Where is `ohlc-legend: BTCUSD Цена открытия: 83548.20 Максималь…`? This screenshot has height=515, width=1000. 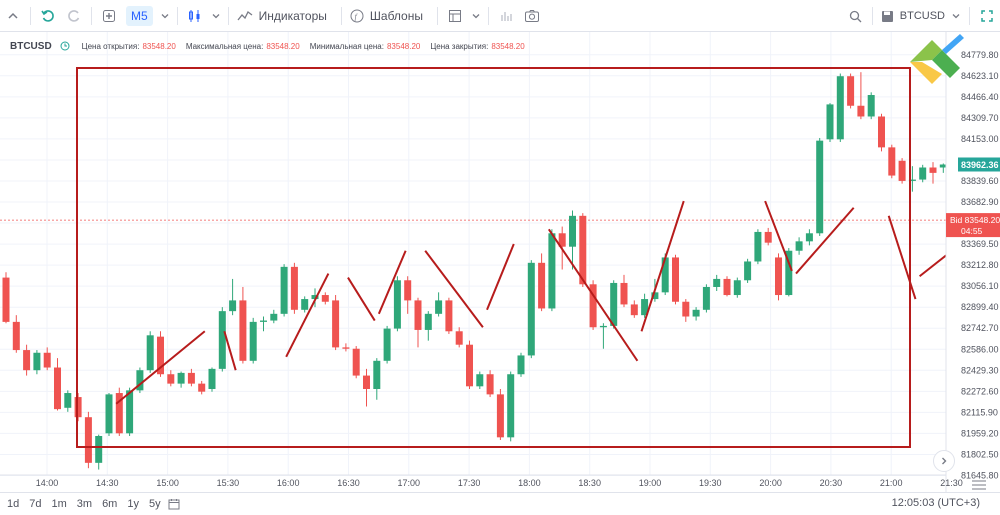 ohlc-legend: BTCUSD Цена открытия: 83548.20 Максималь… is located at coordinates (267, 46).